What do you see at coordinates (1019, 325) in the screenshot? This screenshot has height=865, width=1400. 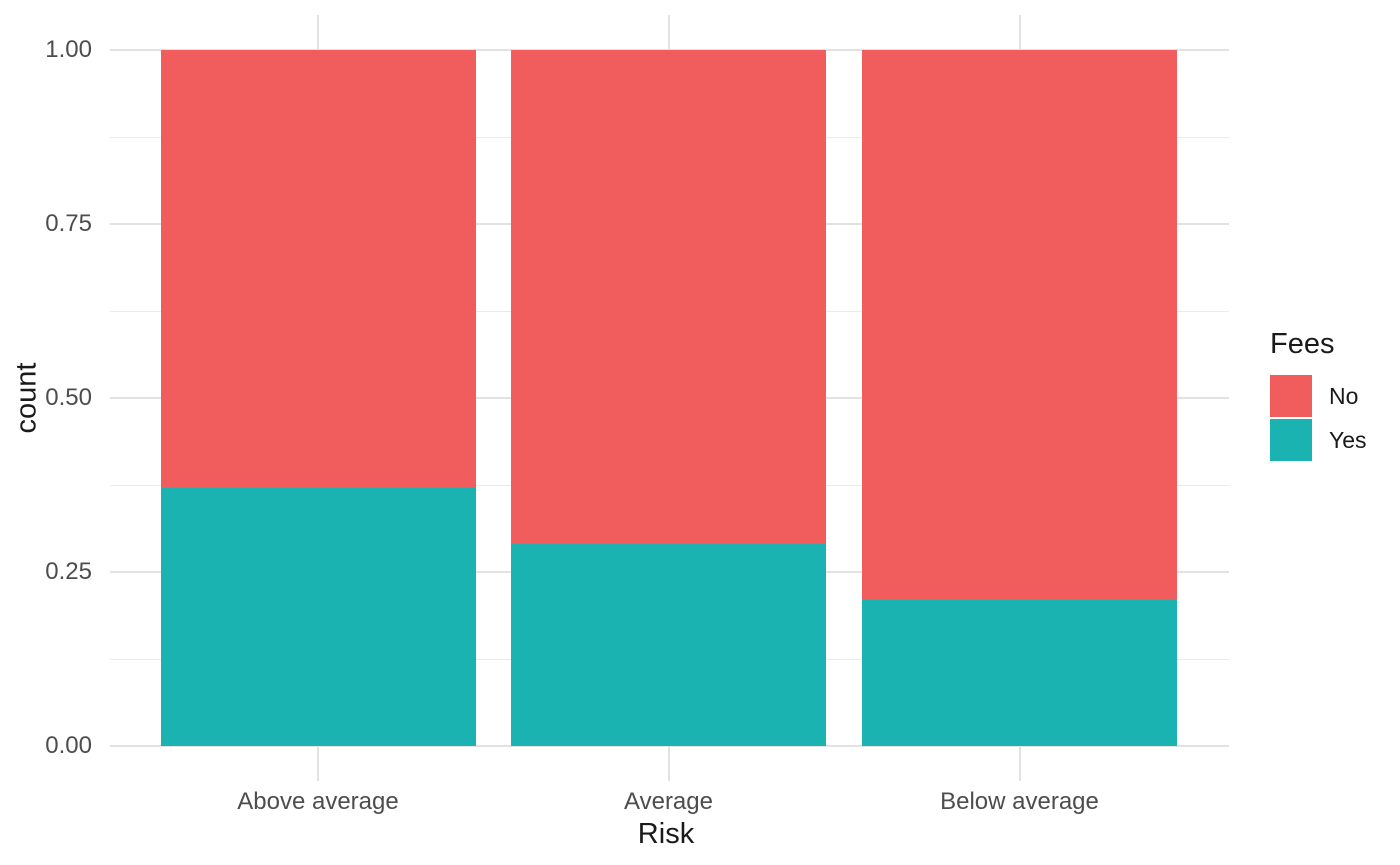 I see `bar-below-average-no` at bounding box center [1019, 325].